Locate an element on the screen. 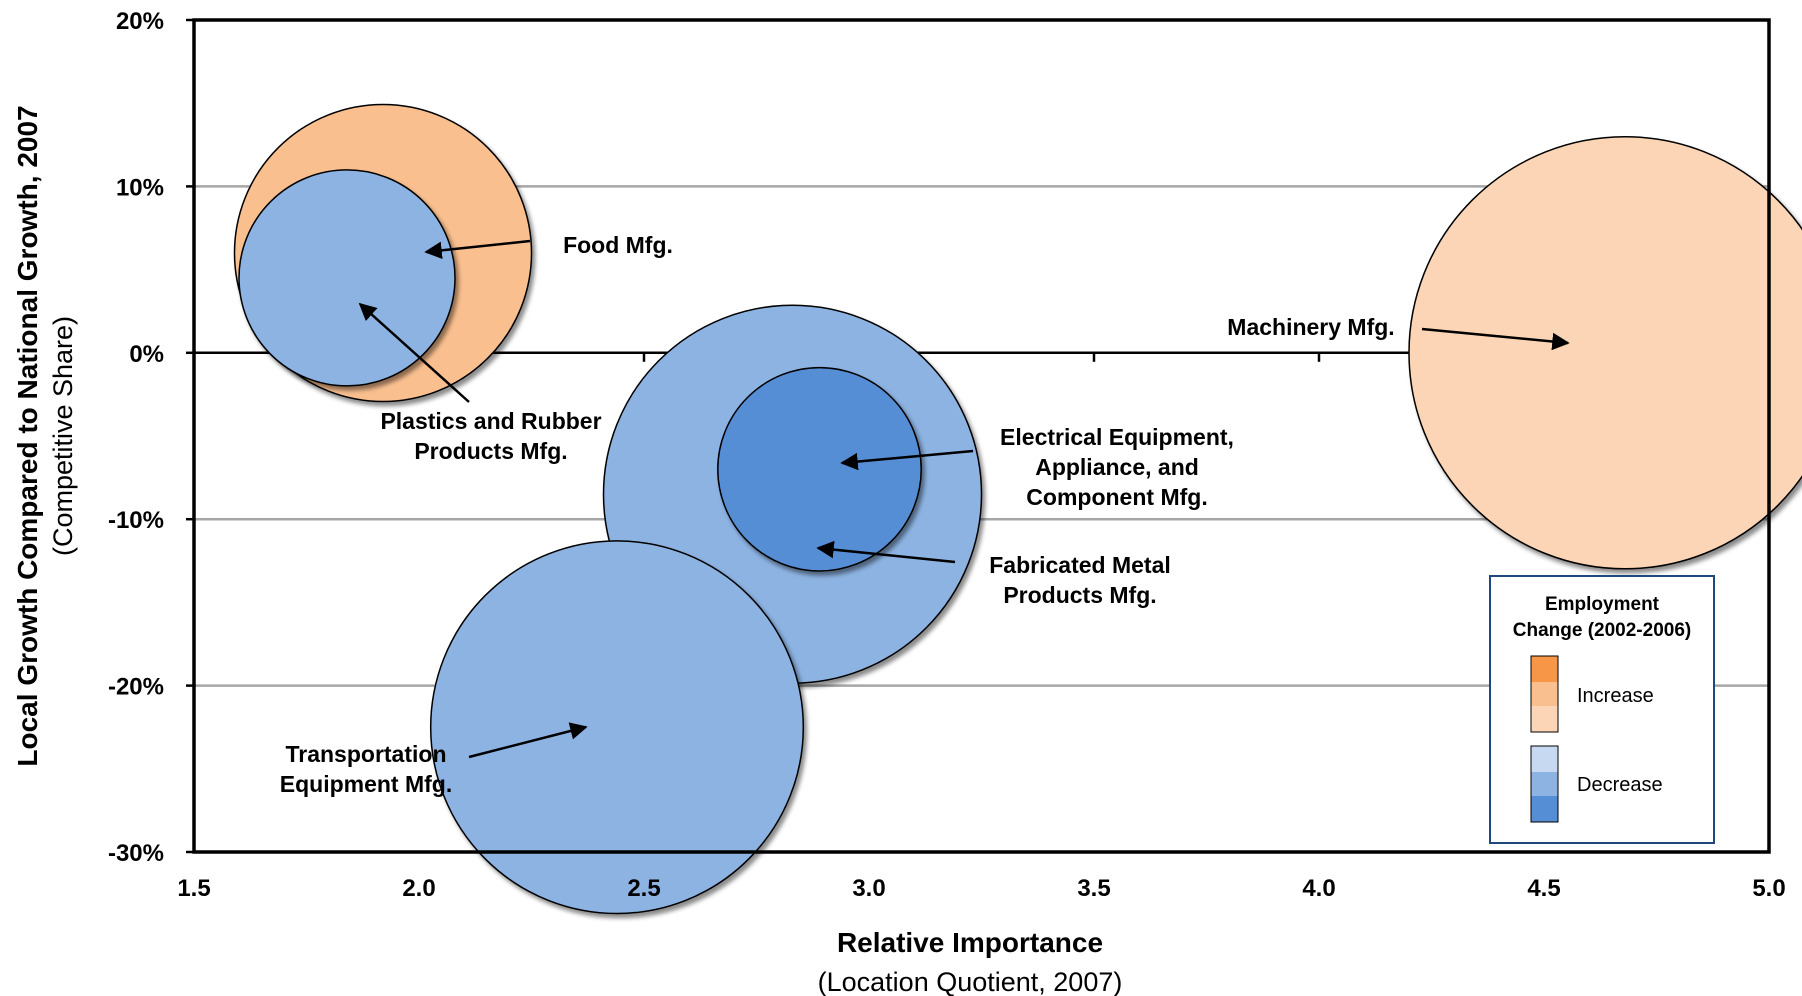  x-tick-label: 2.5 is located at coordinates (643, 888).